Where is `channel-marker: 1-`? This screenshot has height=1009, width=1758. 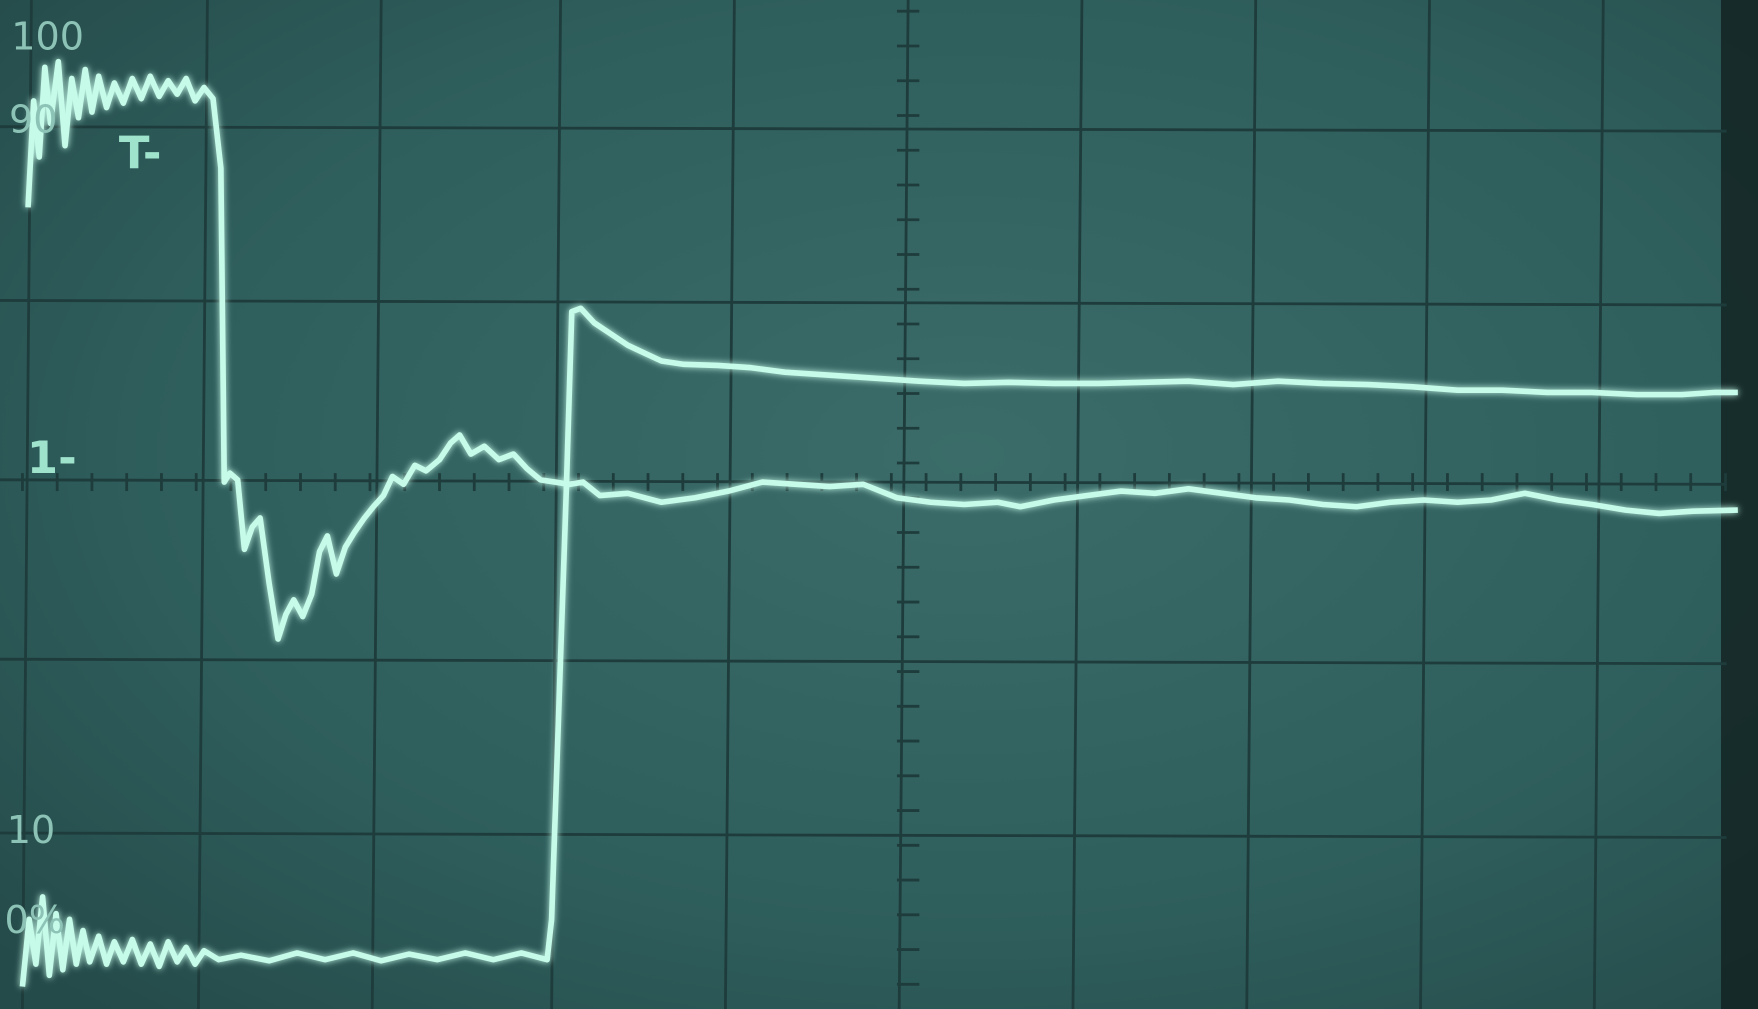 channel-marker: 1- is located at coordinates (52, 457).